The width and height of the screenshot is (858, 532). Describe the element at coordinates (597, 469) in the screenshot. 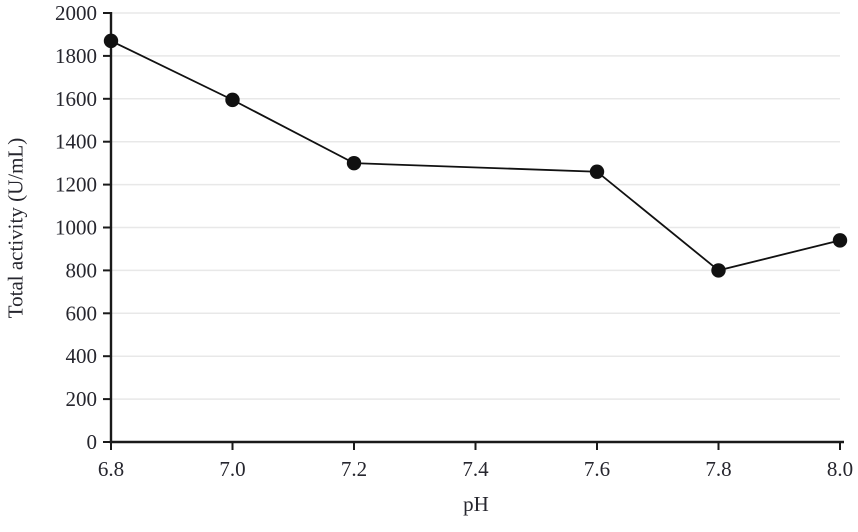

I see `x-tick-label: 7.6` at that location.